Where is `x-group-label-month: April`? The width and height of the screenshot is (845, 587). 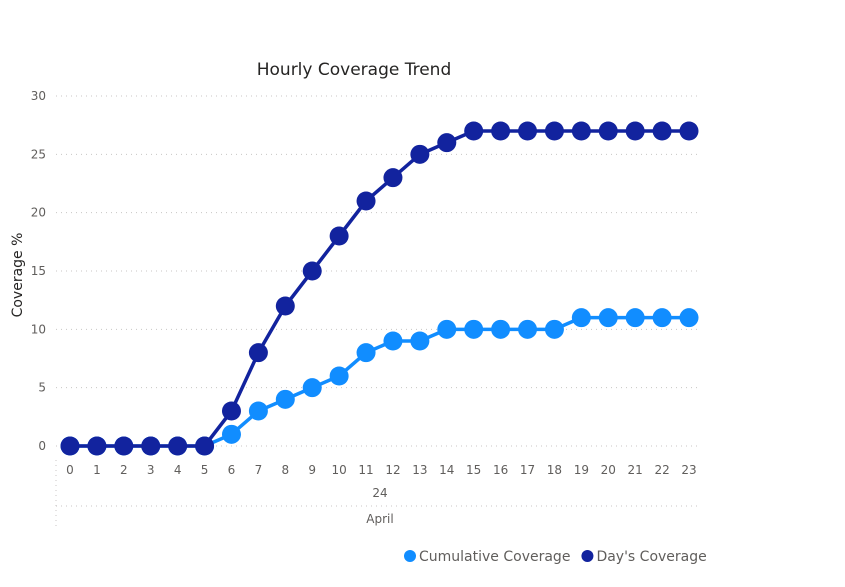 x-group-label-month: April is located at coordinates (379, 519).